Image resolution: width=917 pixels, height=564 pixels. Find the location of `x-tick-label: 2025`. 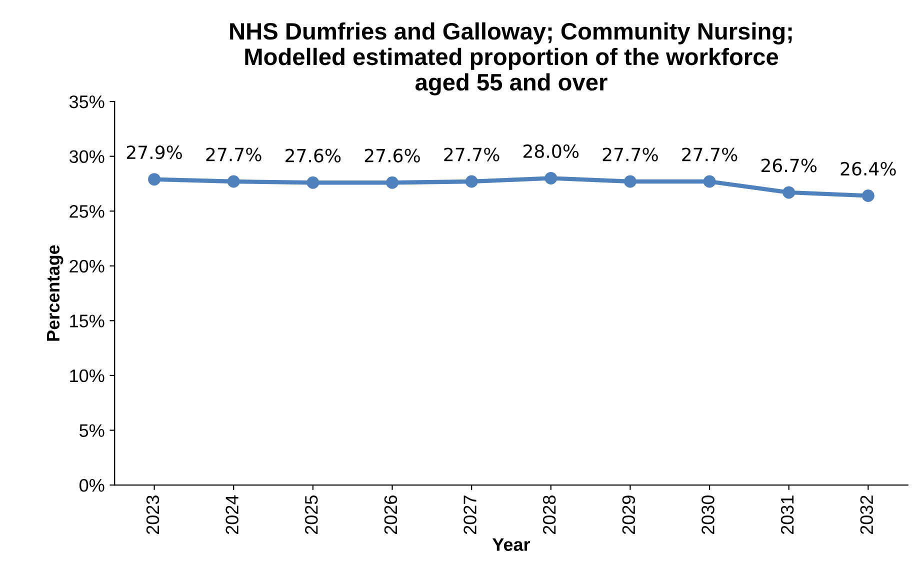

x-tick-label: 2025 is located at coordinates (311, 515).